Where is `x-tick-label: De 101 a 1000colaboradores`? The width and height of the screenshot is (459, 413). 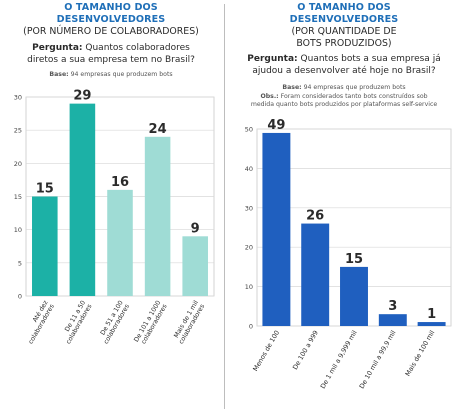
x-tick-label: De 101 a 1000colaboradores is located at coordinates (151, 324).